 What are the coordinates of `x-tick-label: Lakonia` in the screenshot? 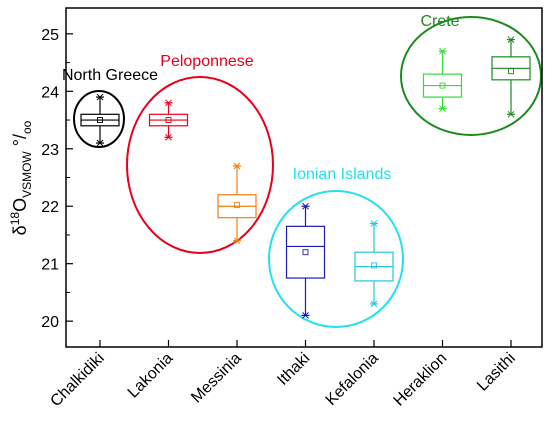 It's located at (151, 376).